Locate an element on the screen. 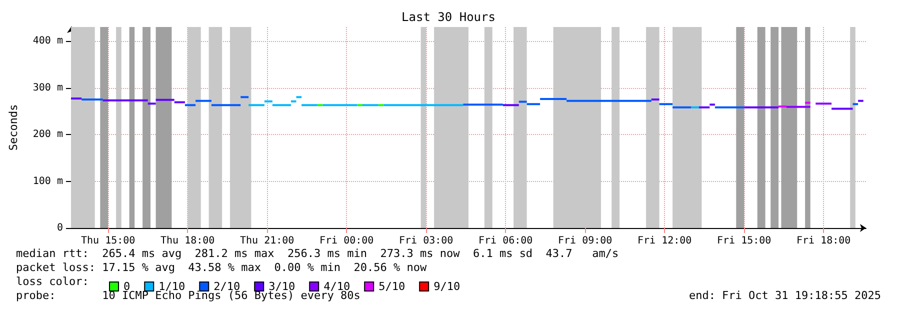 This screenshot has height=310, width=897. x-tick-label: Fri 06:00 is located at coordinates (505, 241).